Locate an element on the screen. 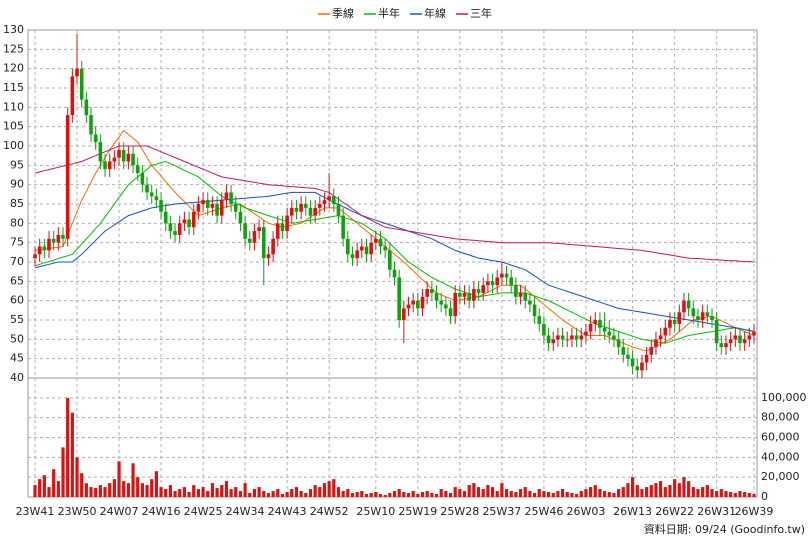 This screenshot has width=808, height=540. x-tick-label: 23W50 is located at coordinates (77, 511).